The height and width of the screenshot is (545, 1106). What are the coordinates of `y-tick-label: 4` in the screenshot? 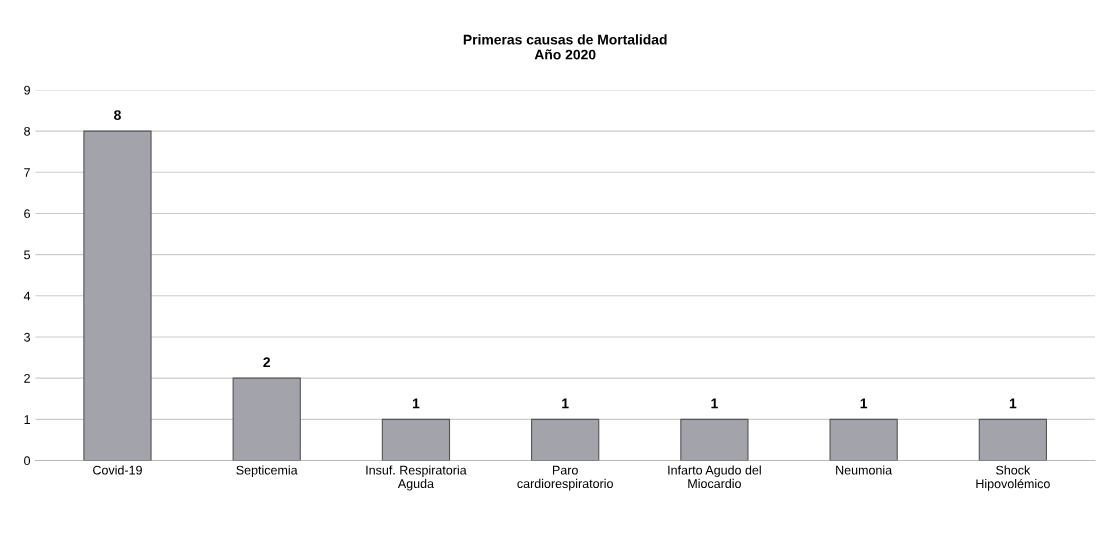 It's located at (27, 296).